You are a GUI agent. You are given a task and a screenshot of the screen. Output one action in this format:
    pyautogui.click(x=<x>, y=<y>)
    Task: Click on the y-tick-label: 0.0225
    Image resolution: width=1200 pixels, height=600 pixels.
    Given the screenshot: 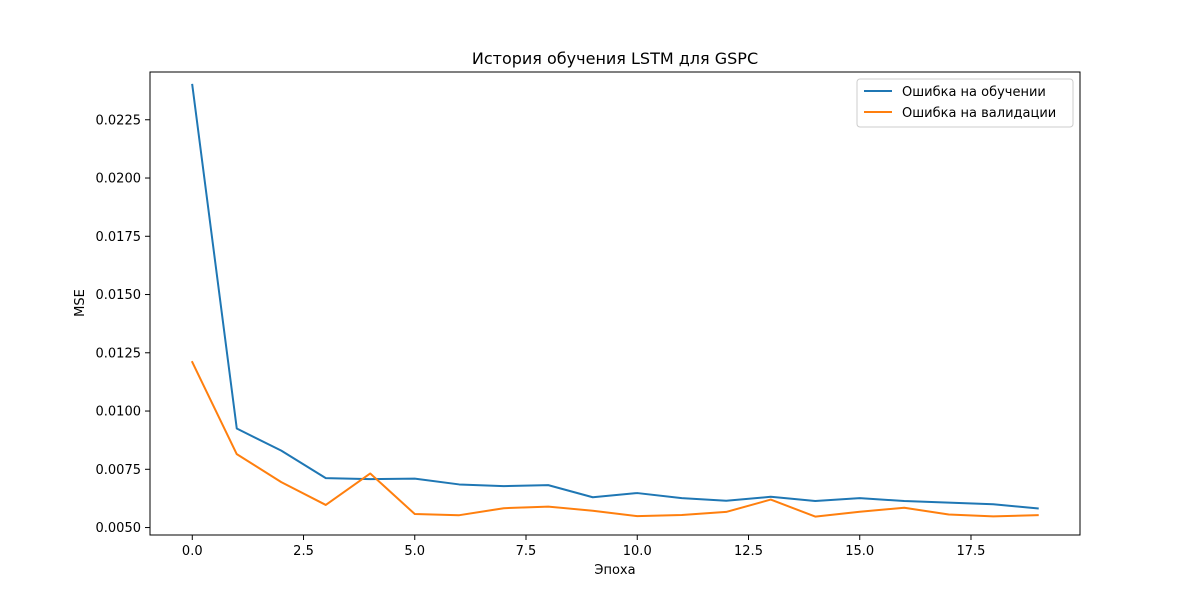 What is the action you would take?
    pyautogui.click(x=119, y=120)
    